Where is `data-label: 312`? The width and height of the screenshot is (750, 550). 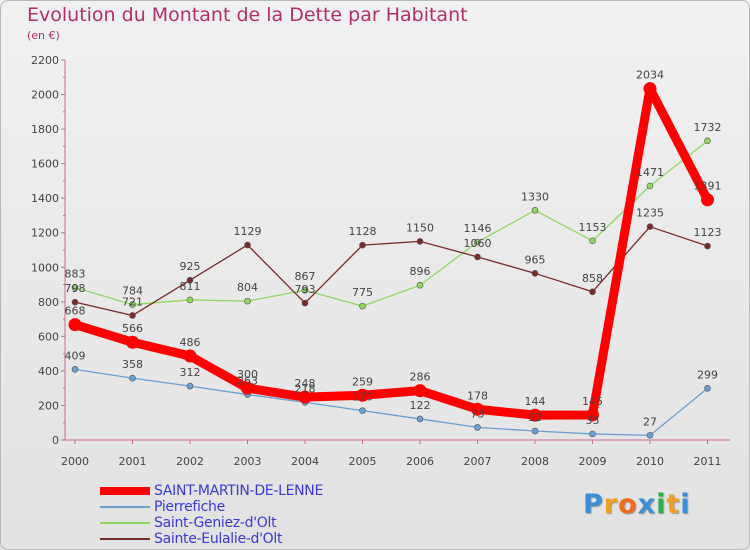
data-label: 312 is located at coordinates (190, 372).